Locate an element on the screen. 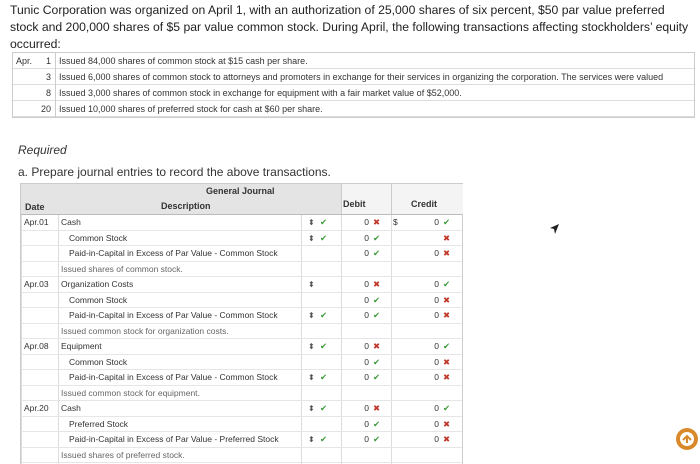  day: 8 is located at coordinates (48, 93).